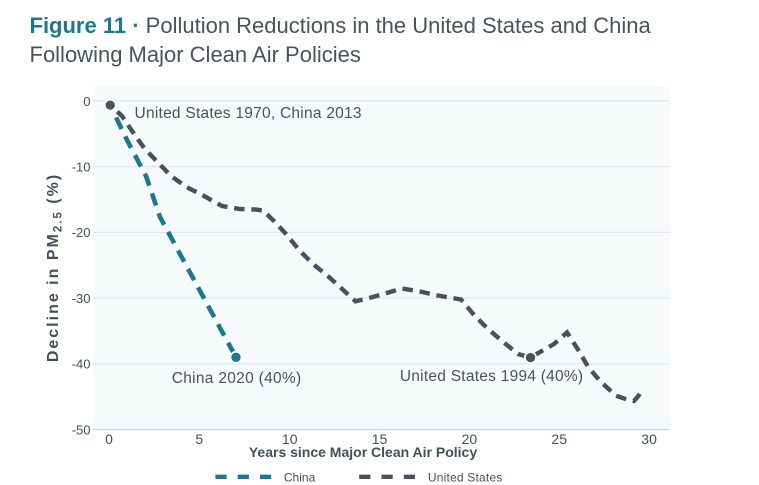 The image size is (759, 485). What do you see at coordinates (54, 267) in the screenshot?
I see `svg-text: Decline in PM2.5 (%)` at bounding box center [54, 267].